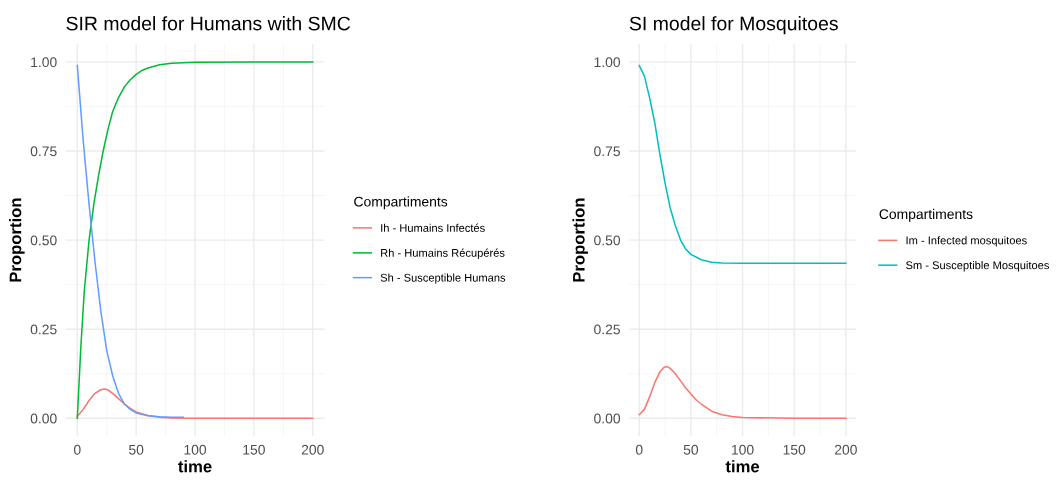 This screenshot has height=490, width=1057. I want to click on chart-title: SIR model for Humans with SMC, so click(208, 23).